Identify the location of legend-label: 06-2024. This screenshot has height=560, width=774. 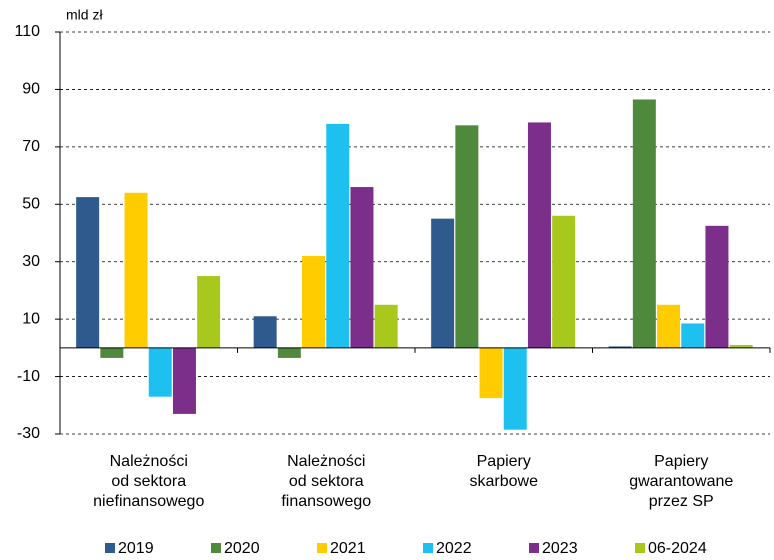
(677, 548).